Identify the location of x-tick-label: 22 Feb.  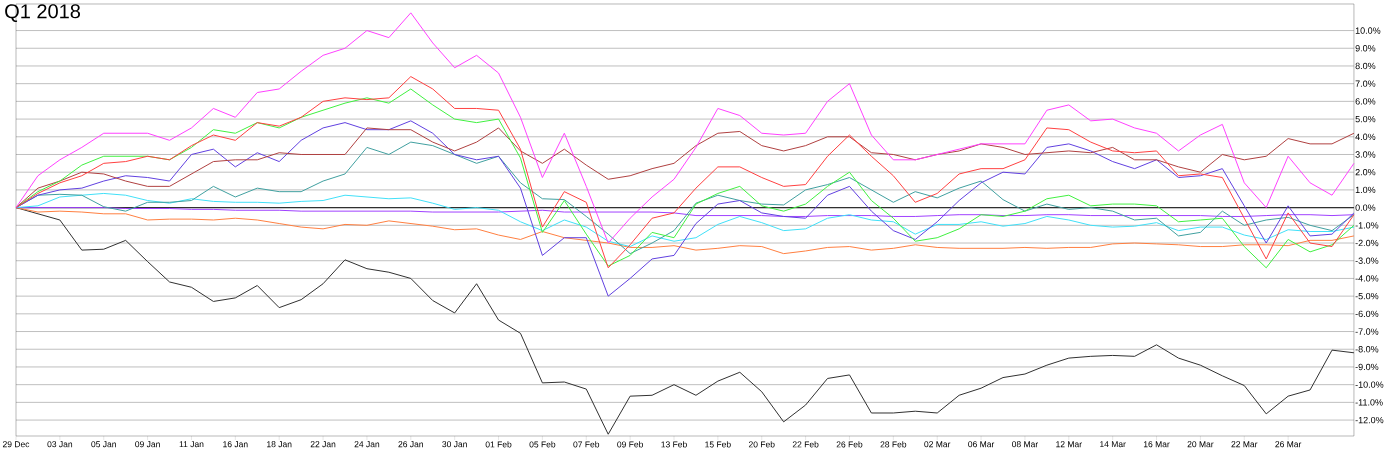
(805, 444).